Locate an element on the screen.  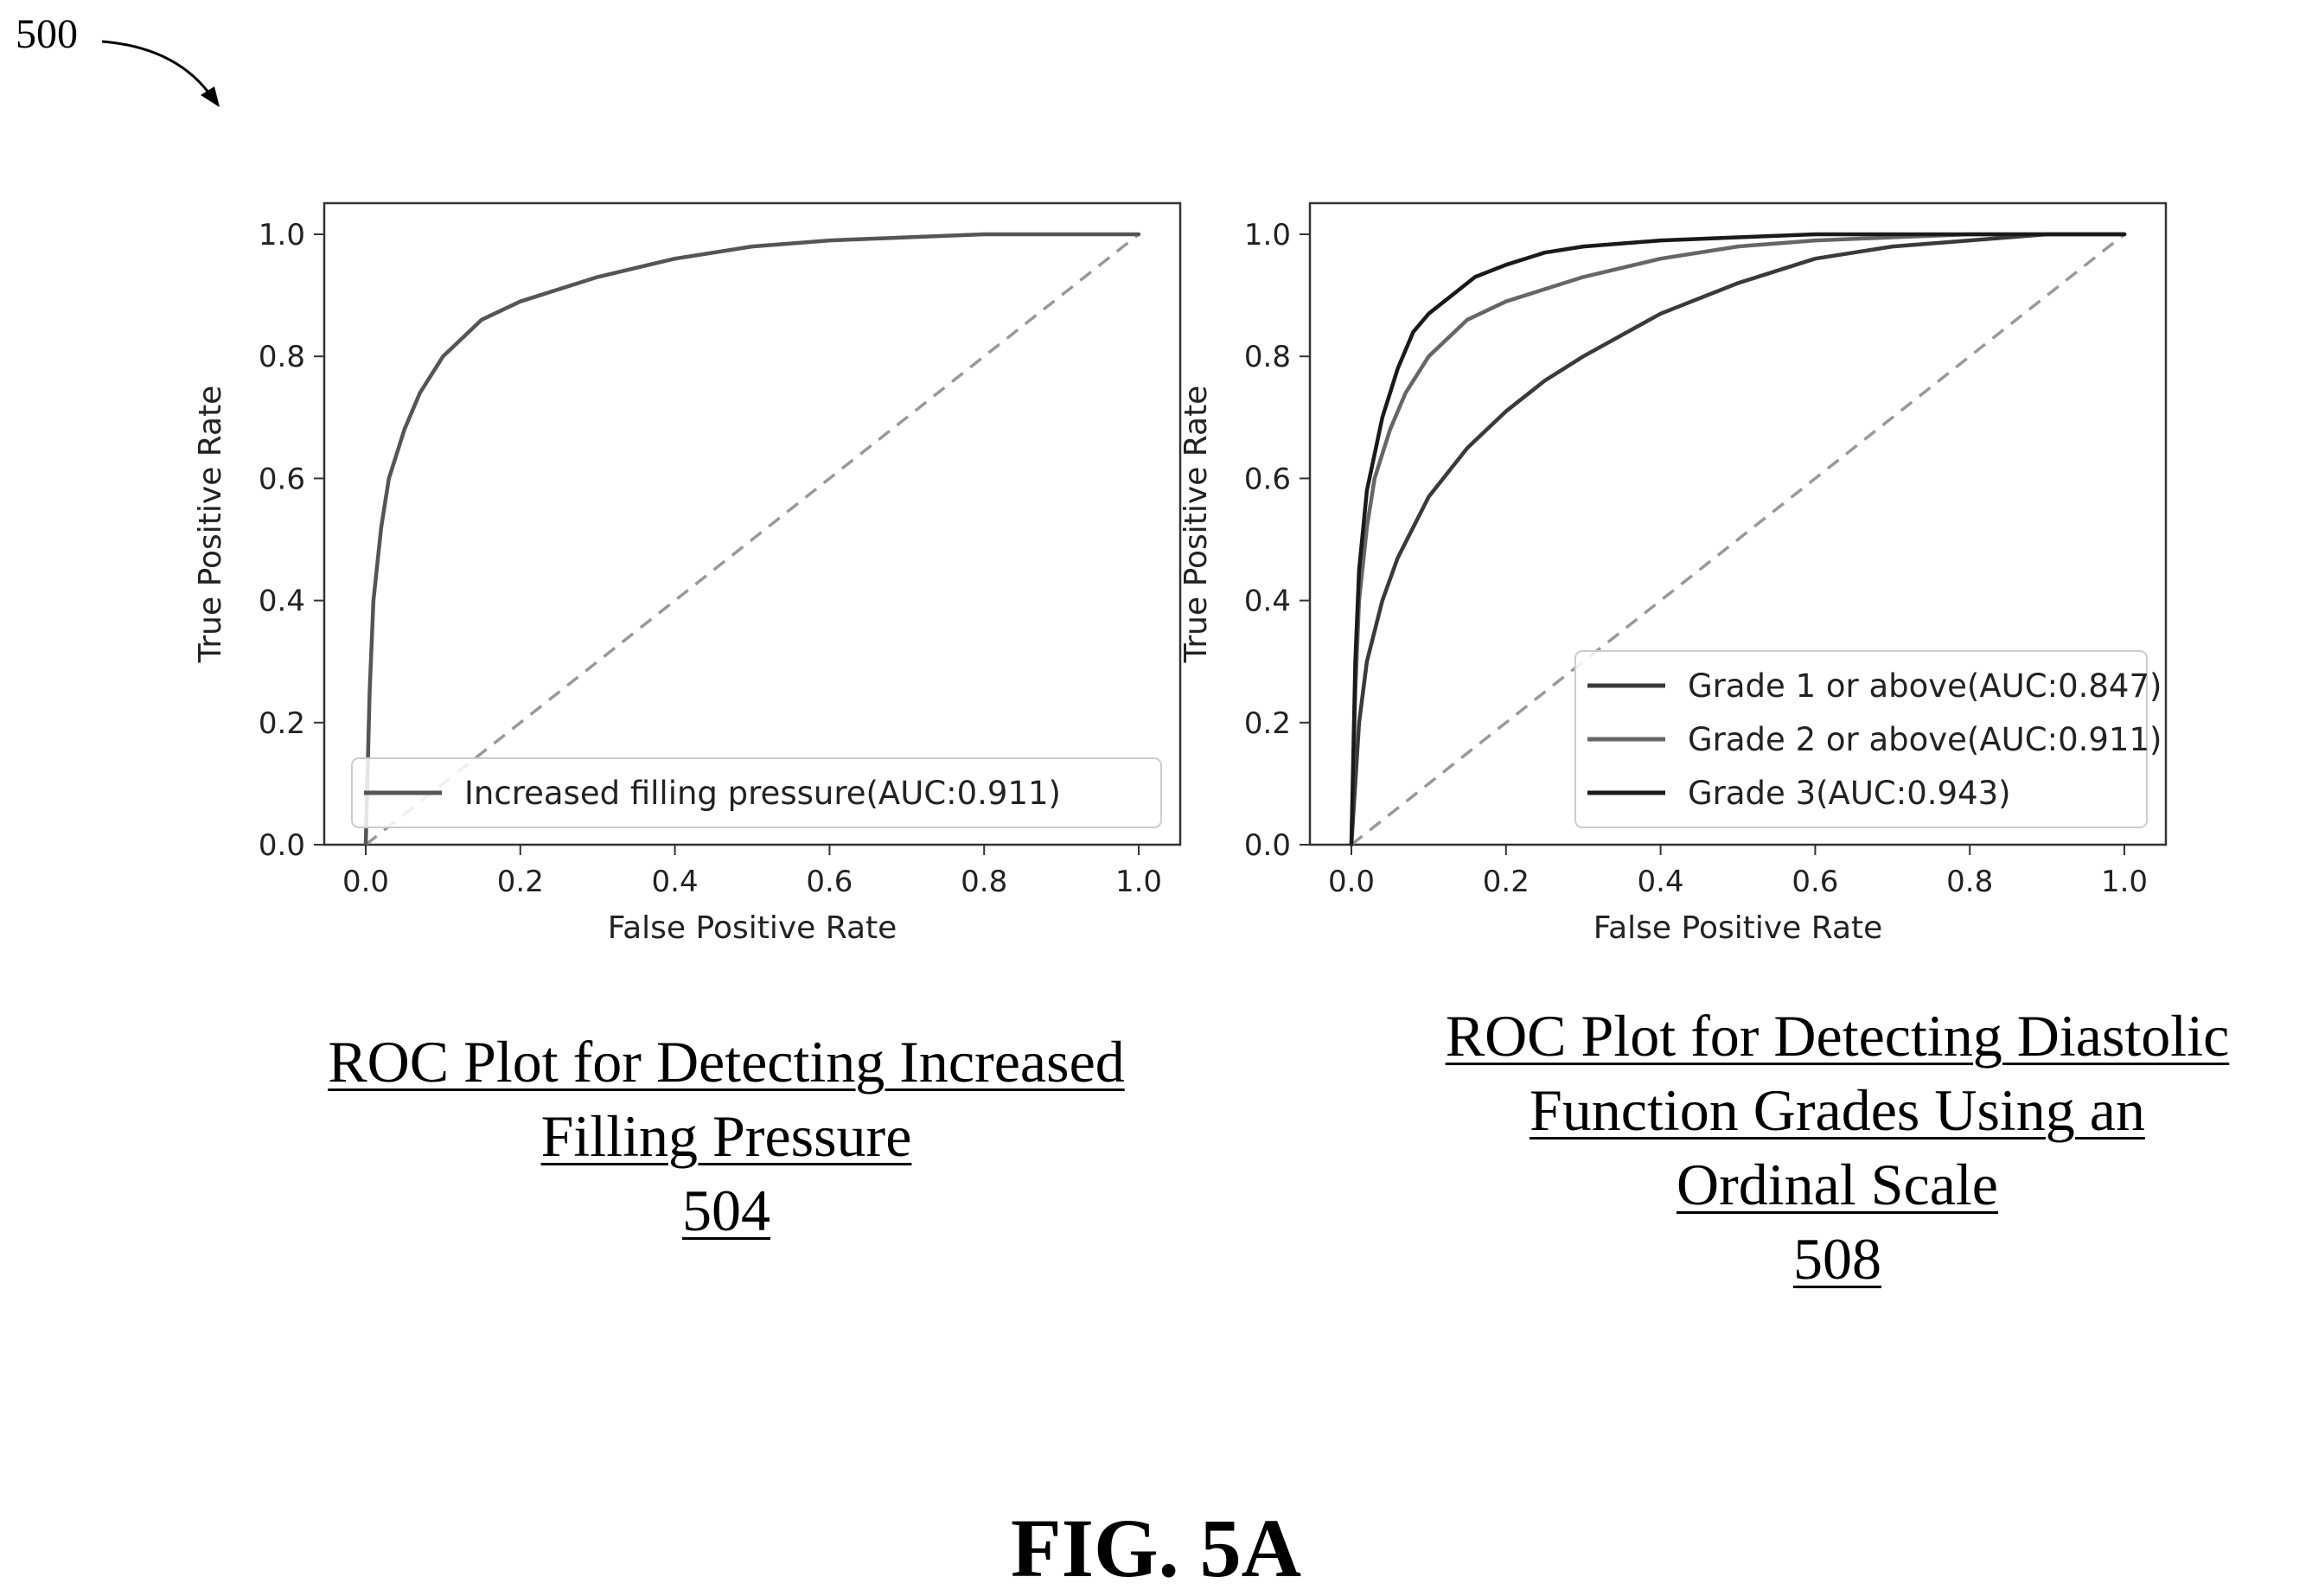
chart1-x-tick-label: 1.0 is located at coordinates (2124, 882).